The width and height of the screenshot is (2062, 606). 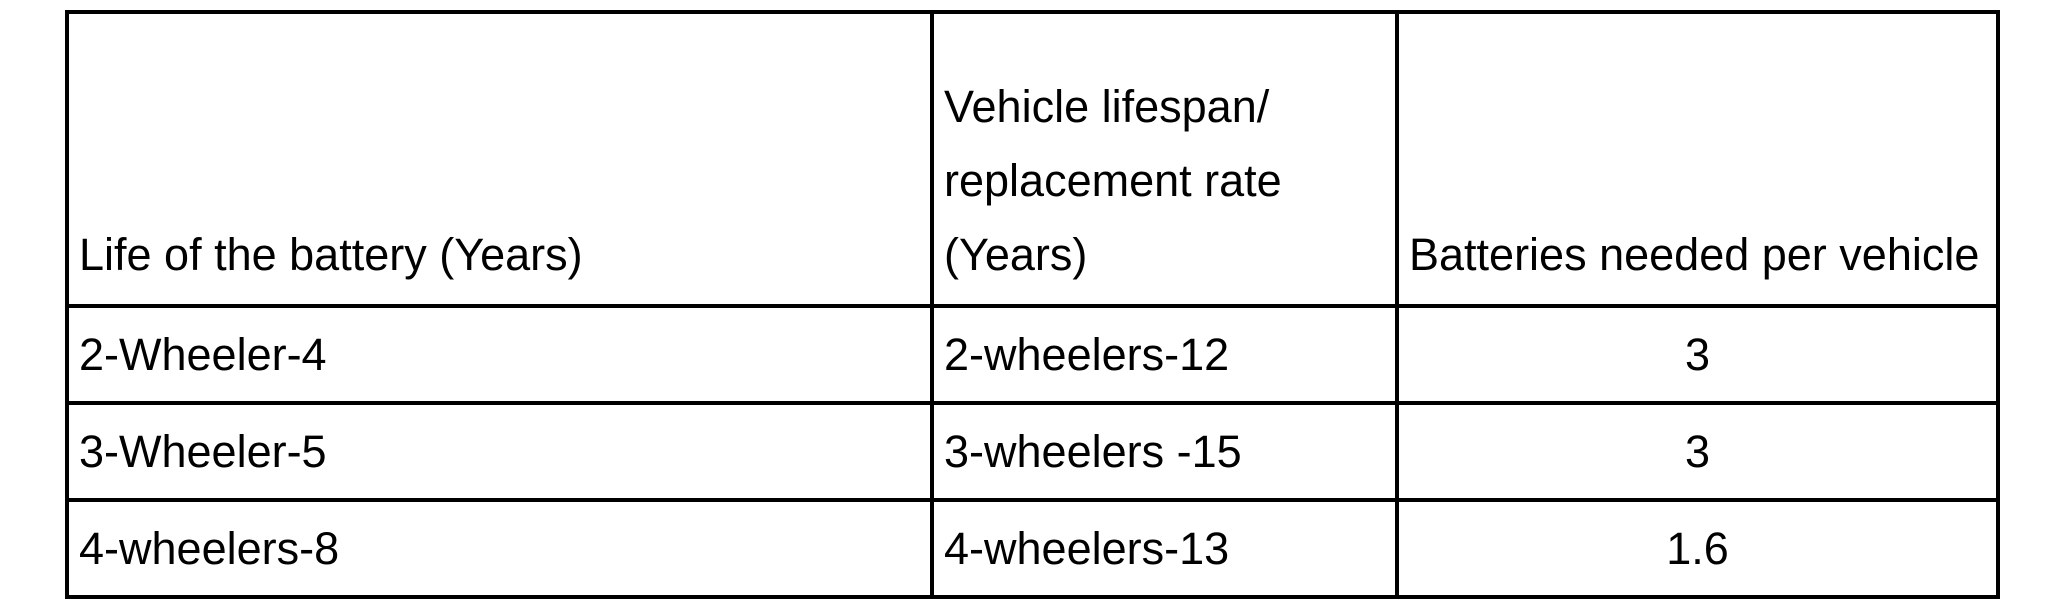 What do you see at coordinates (1164, 354) in the screenshot?
I see `cell-vehicle-lifespan: 2-wheelers-12` at bounding box center [1164, 354].